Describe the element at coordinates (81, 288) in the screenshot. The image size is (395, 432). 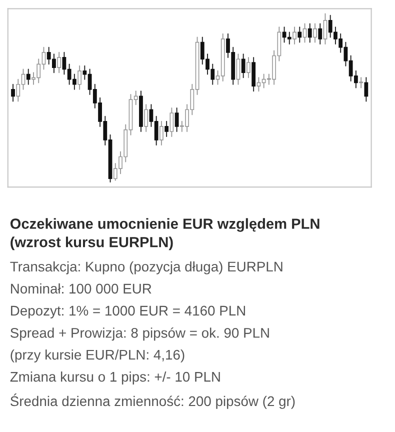
I see `text: Nominał: 100 000 EUR` at that location.